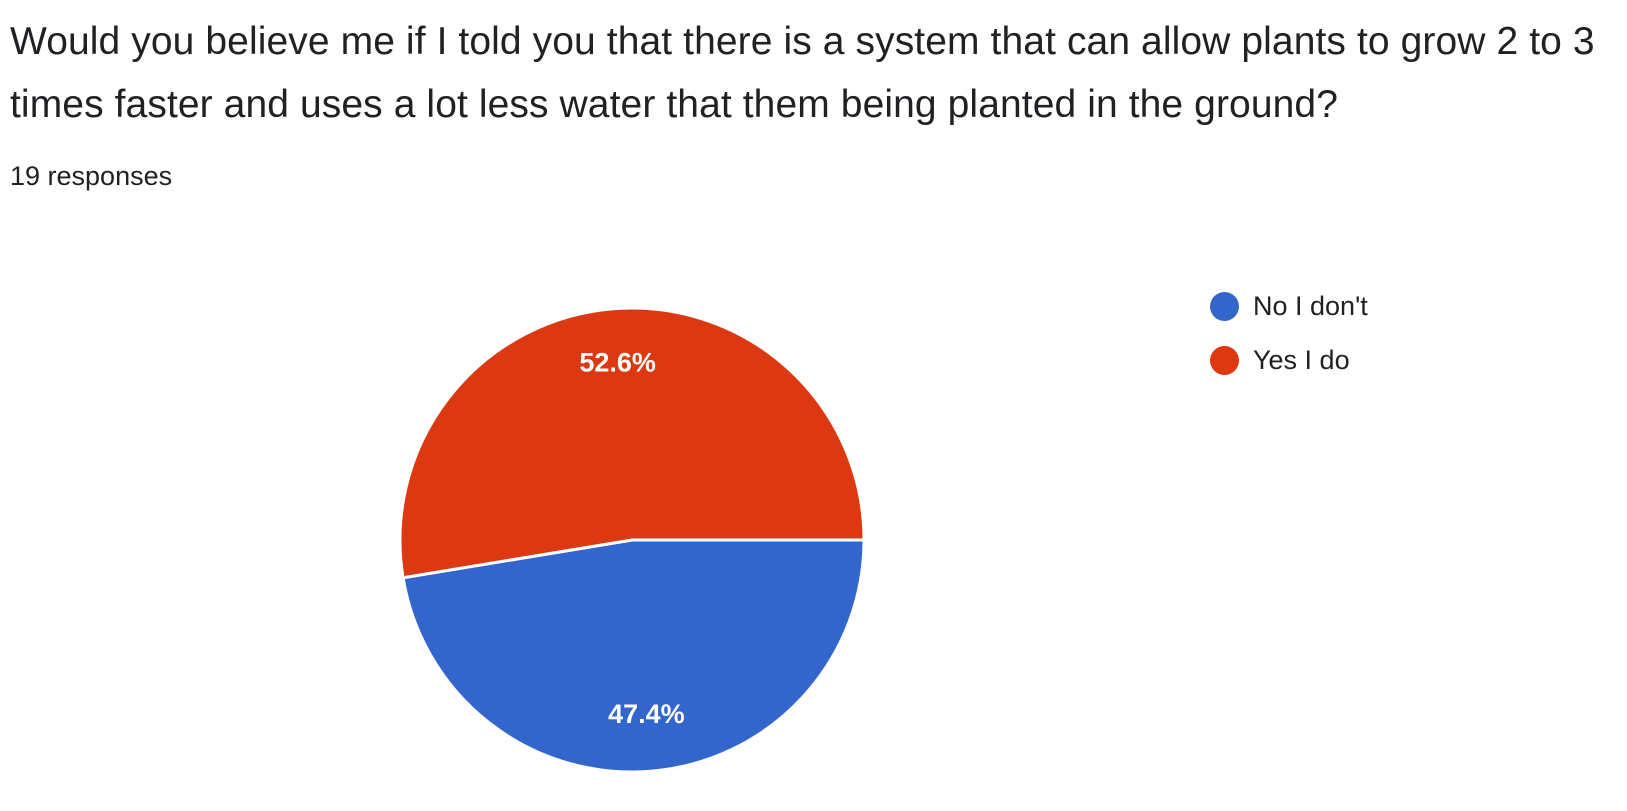 This screenshot has width=1627, height=811. I want to click on legend-swatch-no, so click(1224, 306).